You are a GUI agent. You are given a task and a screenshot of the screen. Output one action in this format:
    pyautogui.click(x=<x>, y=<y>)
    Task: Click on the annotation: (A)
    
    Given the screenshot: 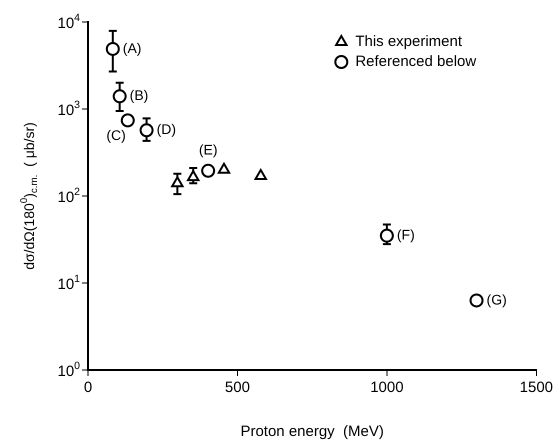 What is the action you would take?
    pyautogui.click(x=132, y=48)
    